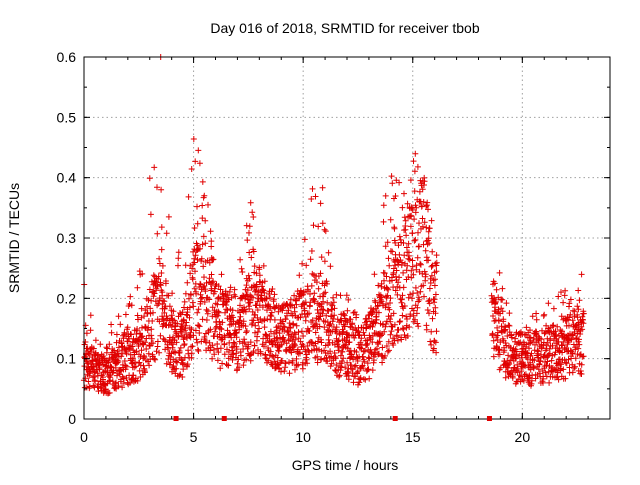 This screenshot has width=640, height=485. Describe the element at coordinates (67, 178) in the screenshot. I see `y-tick-label: 0.4` at that location.